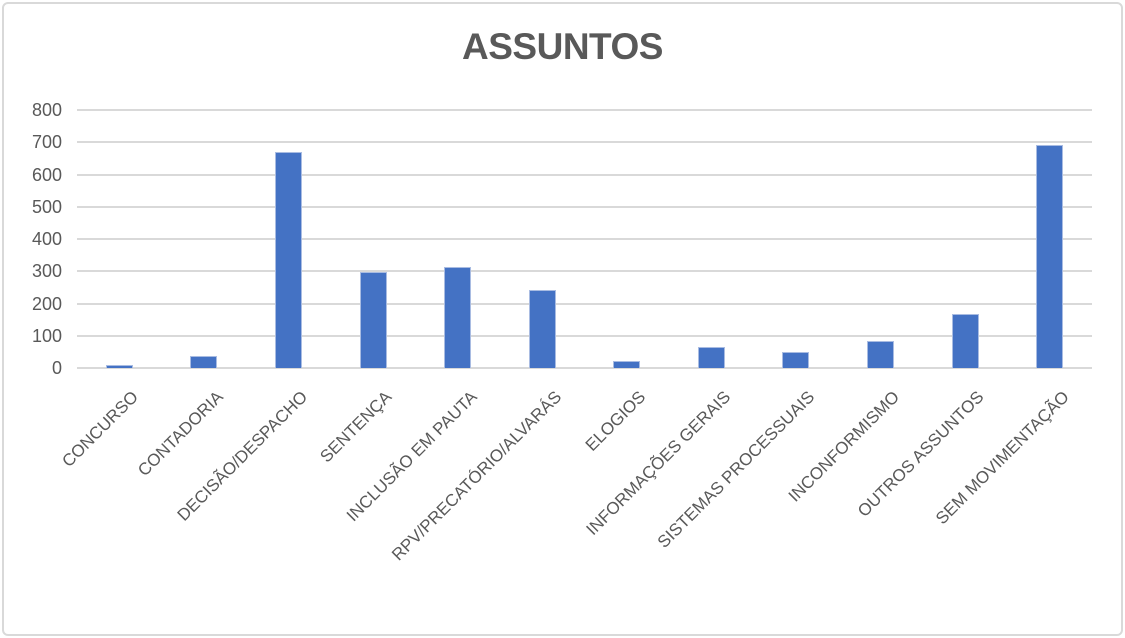 This screenshot has width=1125, height=638. Describe the element at coordinates (204, 362) in the screenshot. I see `bar-contadoria` at that location.